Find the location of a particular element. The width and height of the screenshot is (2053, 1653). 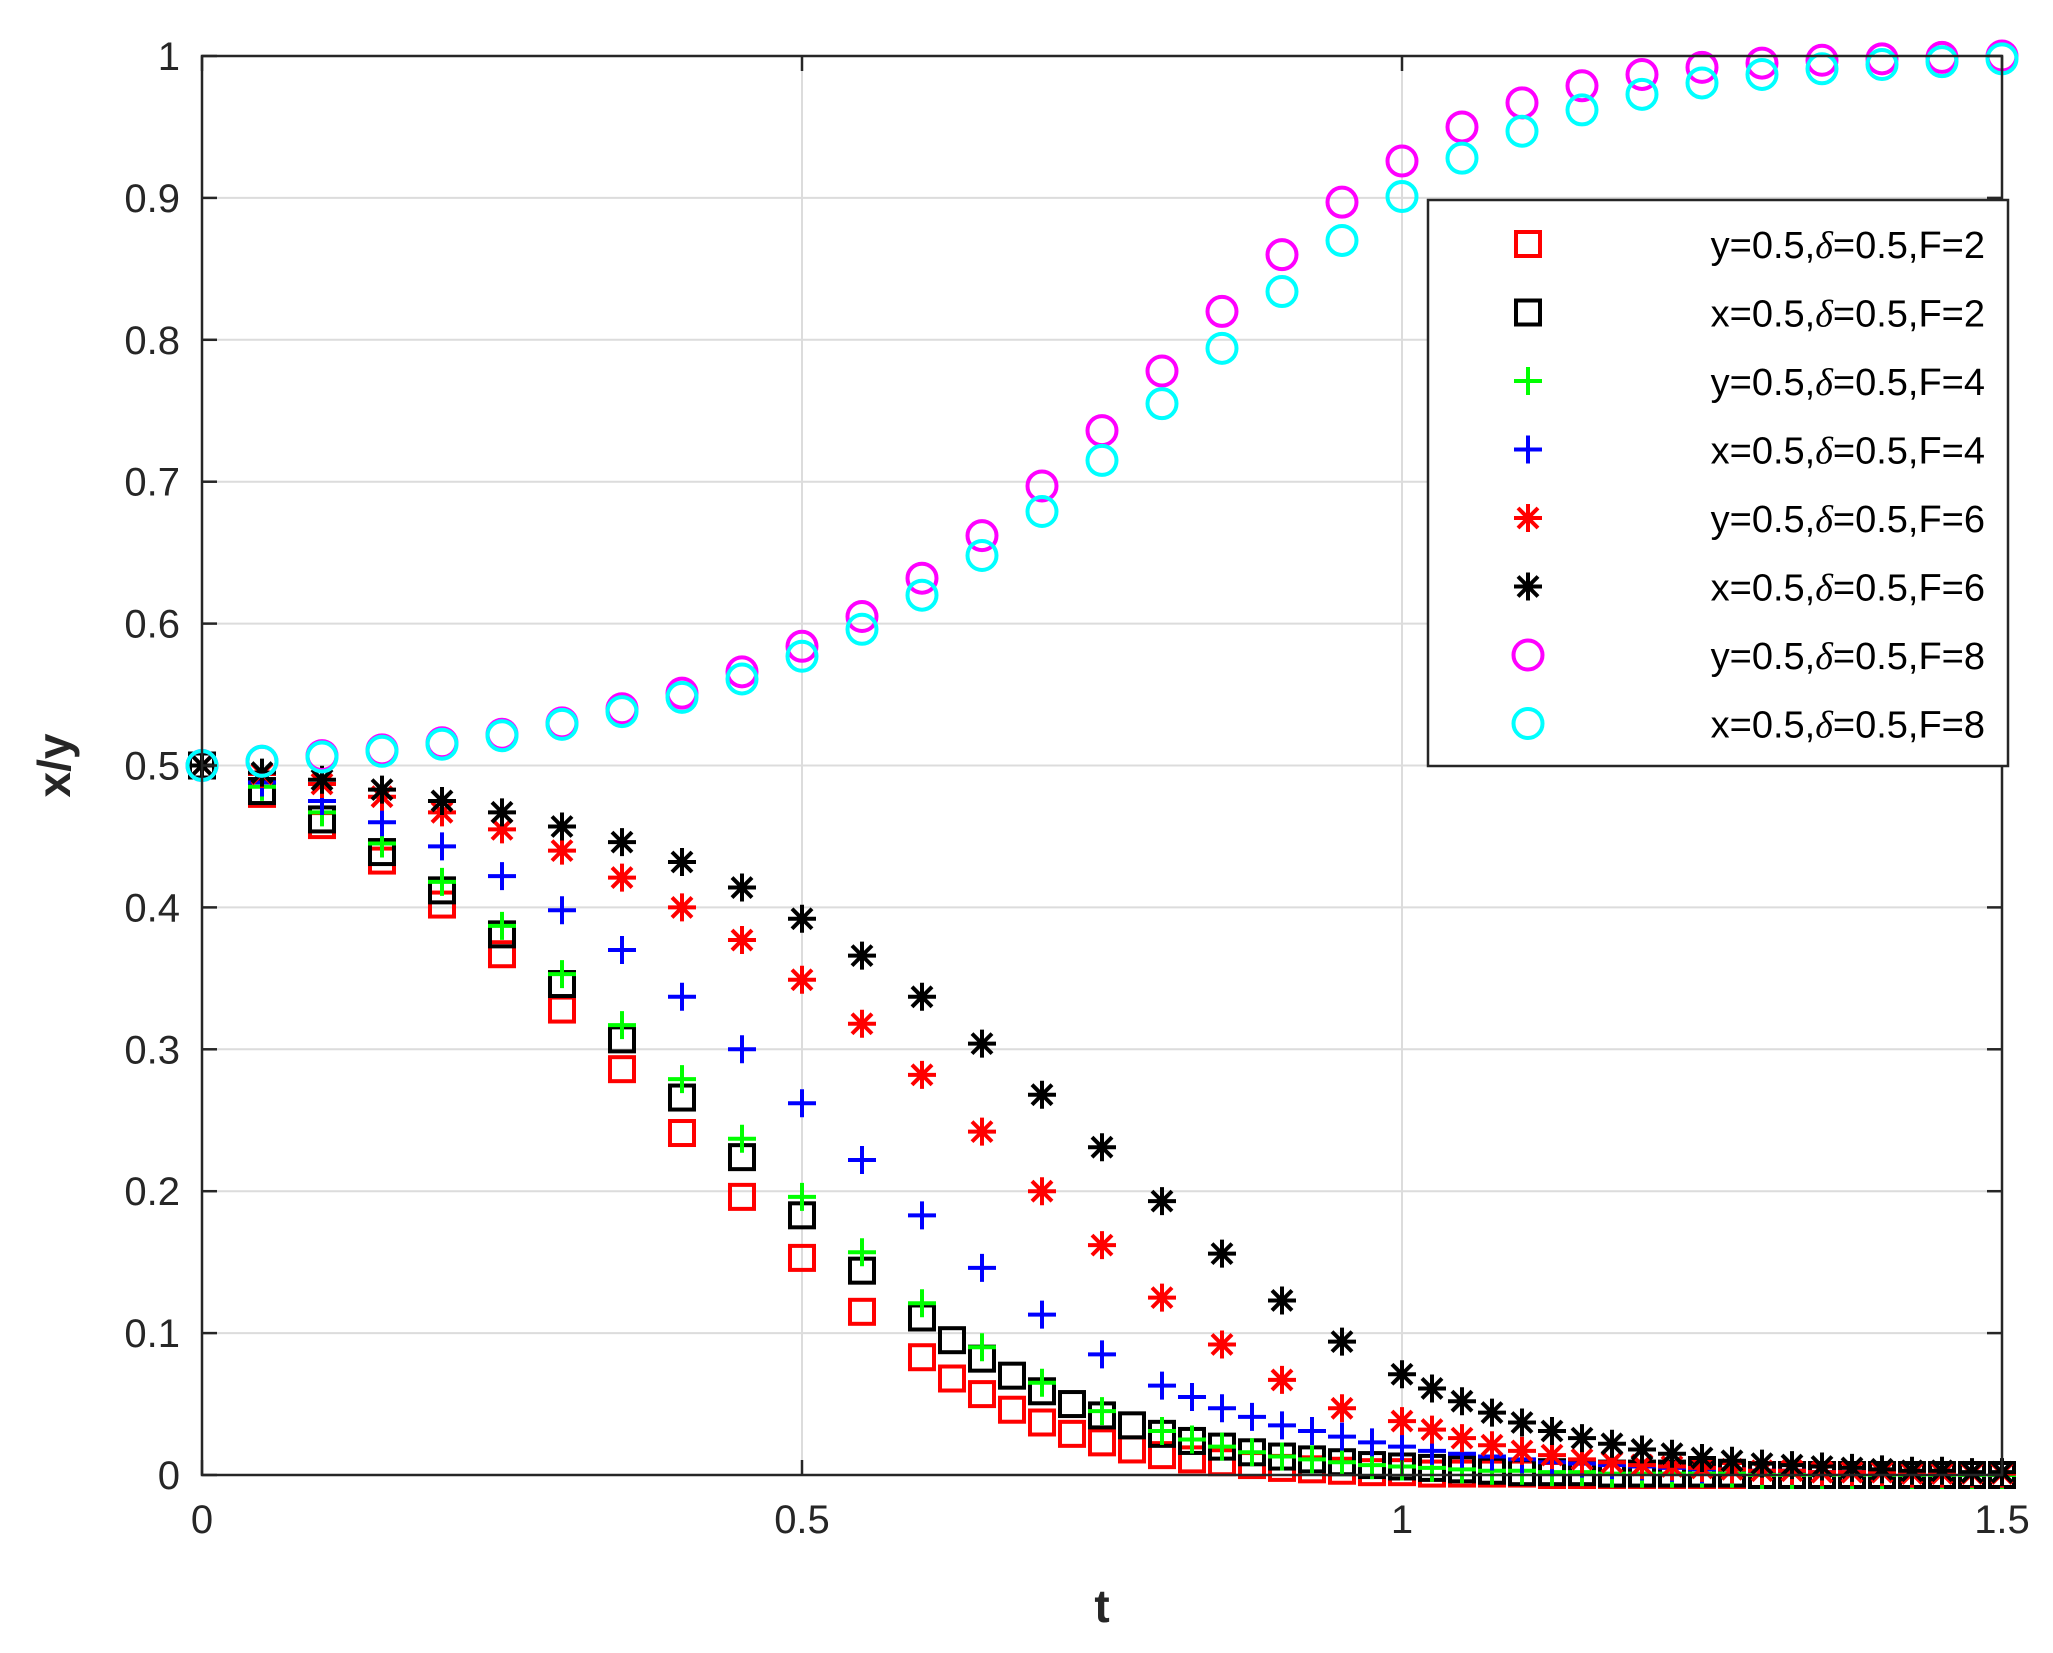

y-tick-label: 0.4 is located at coordinates (152, 908).